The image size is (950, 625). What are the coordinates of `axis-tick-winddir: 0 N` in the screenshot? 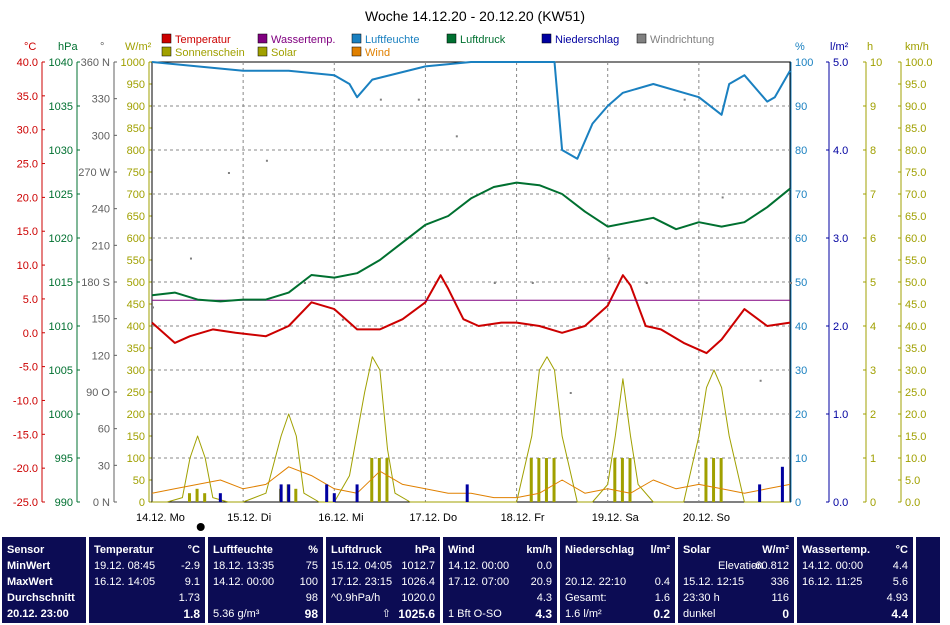 It's located at (101, 503).